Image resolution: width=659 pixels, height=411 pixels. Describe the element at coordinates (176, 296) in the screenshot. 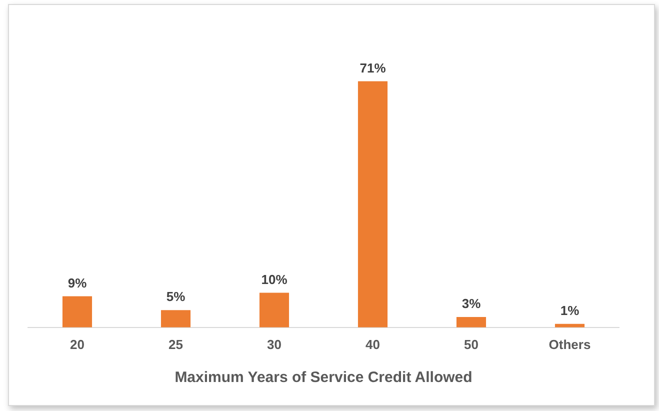

I see `data-label: 5%` at that location.